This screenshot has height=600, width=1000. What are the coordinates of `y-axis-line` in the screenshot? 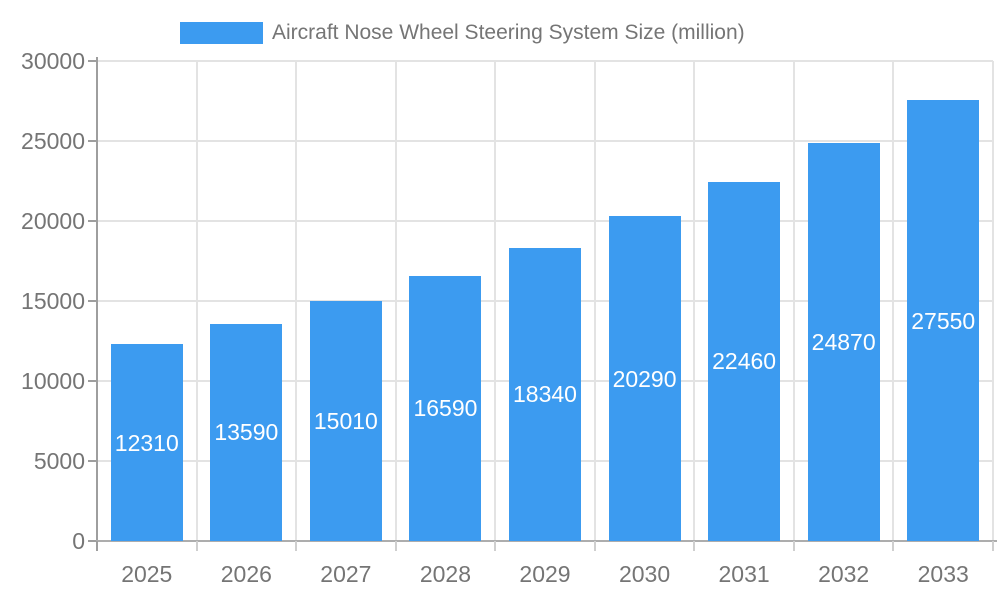 It's located at (97, 299).